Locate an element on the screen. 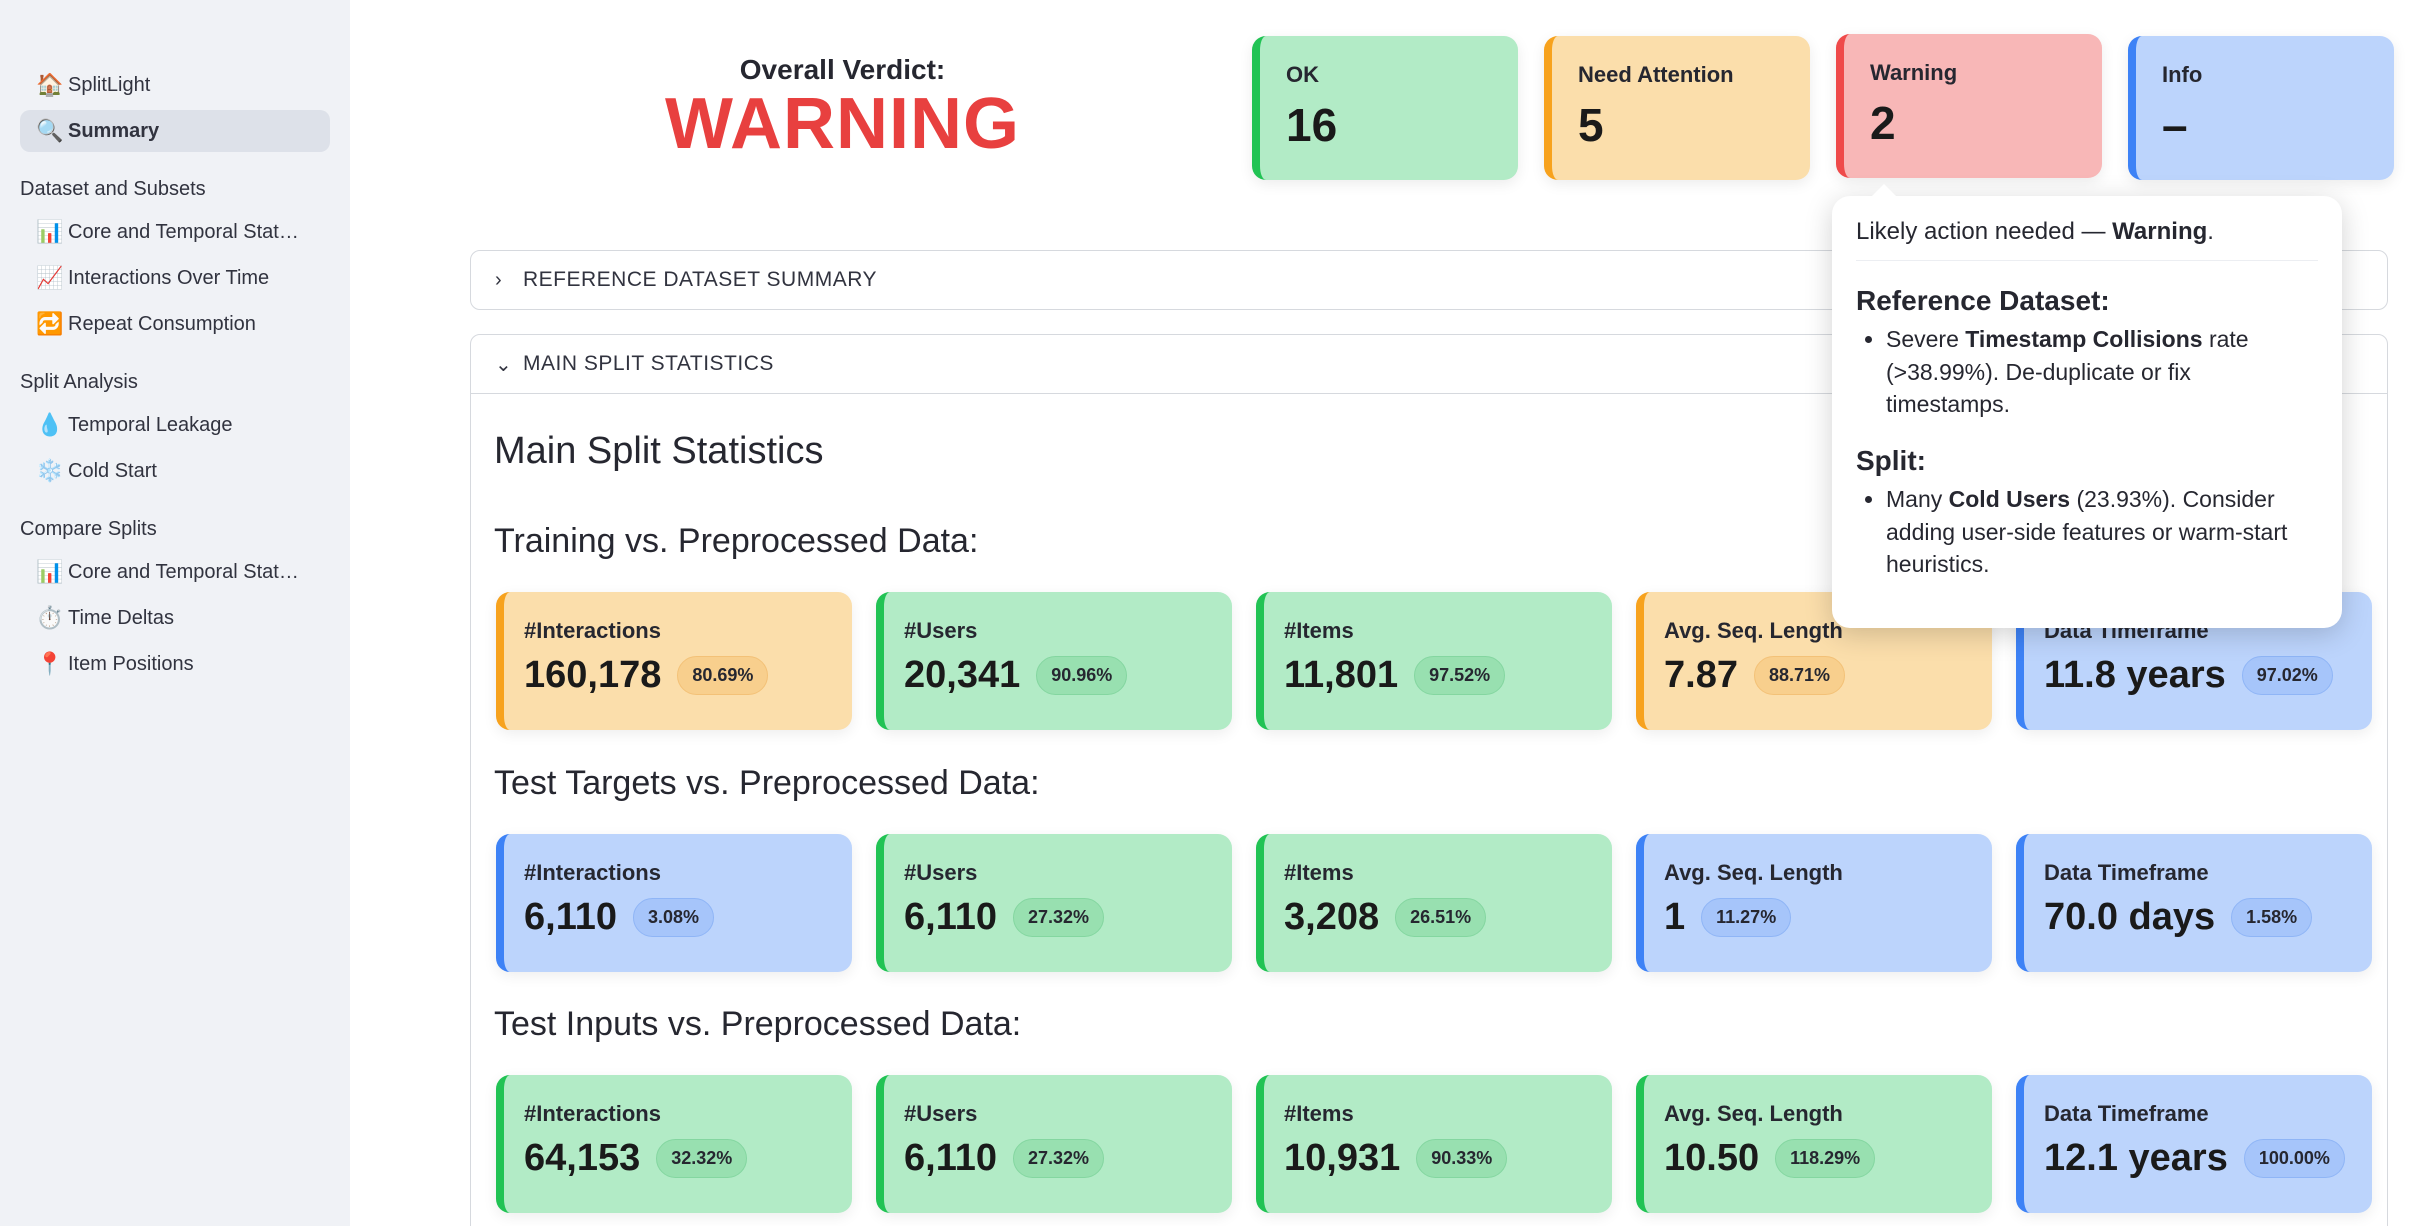  metric-percent-badge: 11.27% is located at coordinates (1746, 917).